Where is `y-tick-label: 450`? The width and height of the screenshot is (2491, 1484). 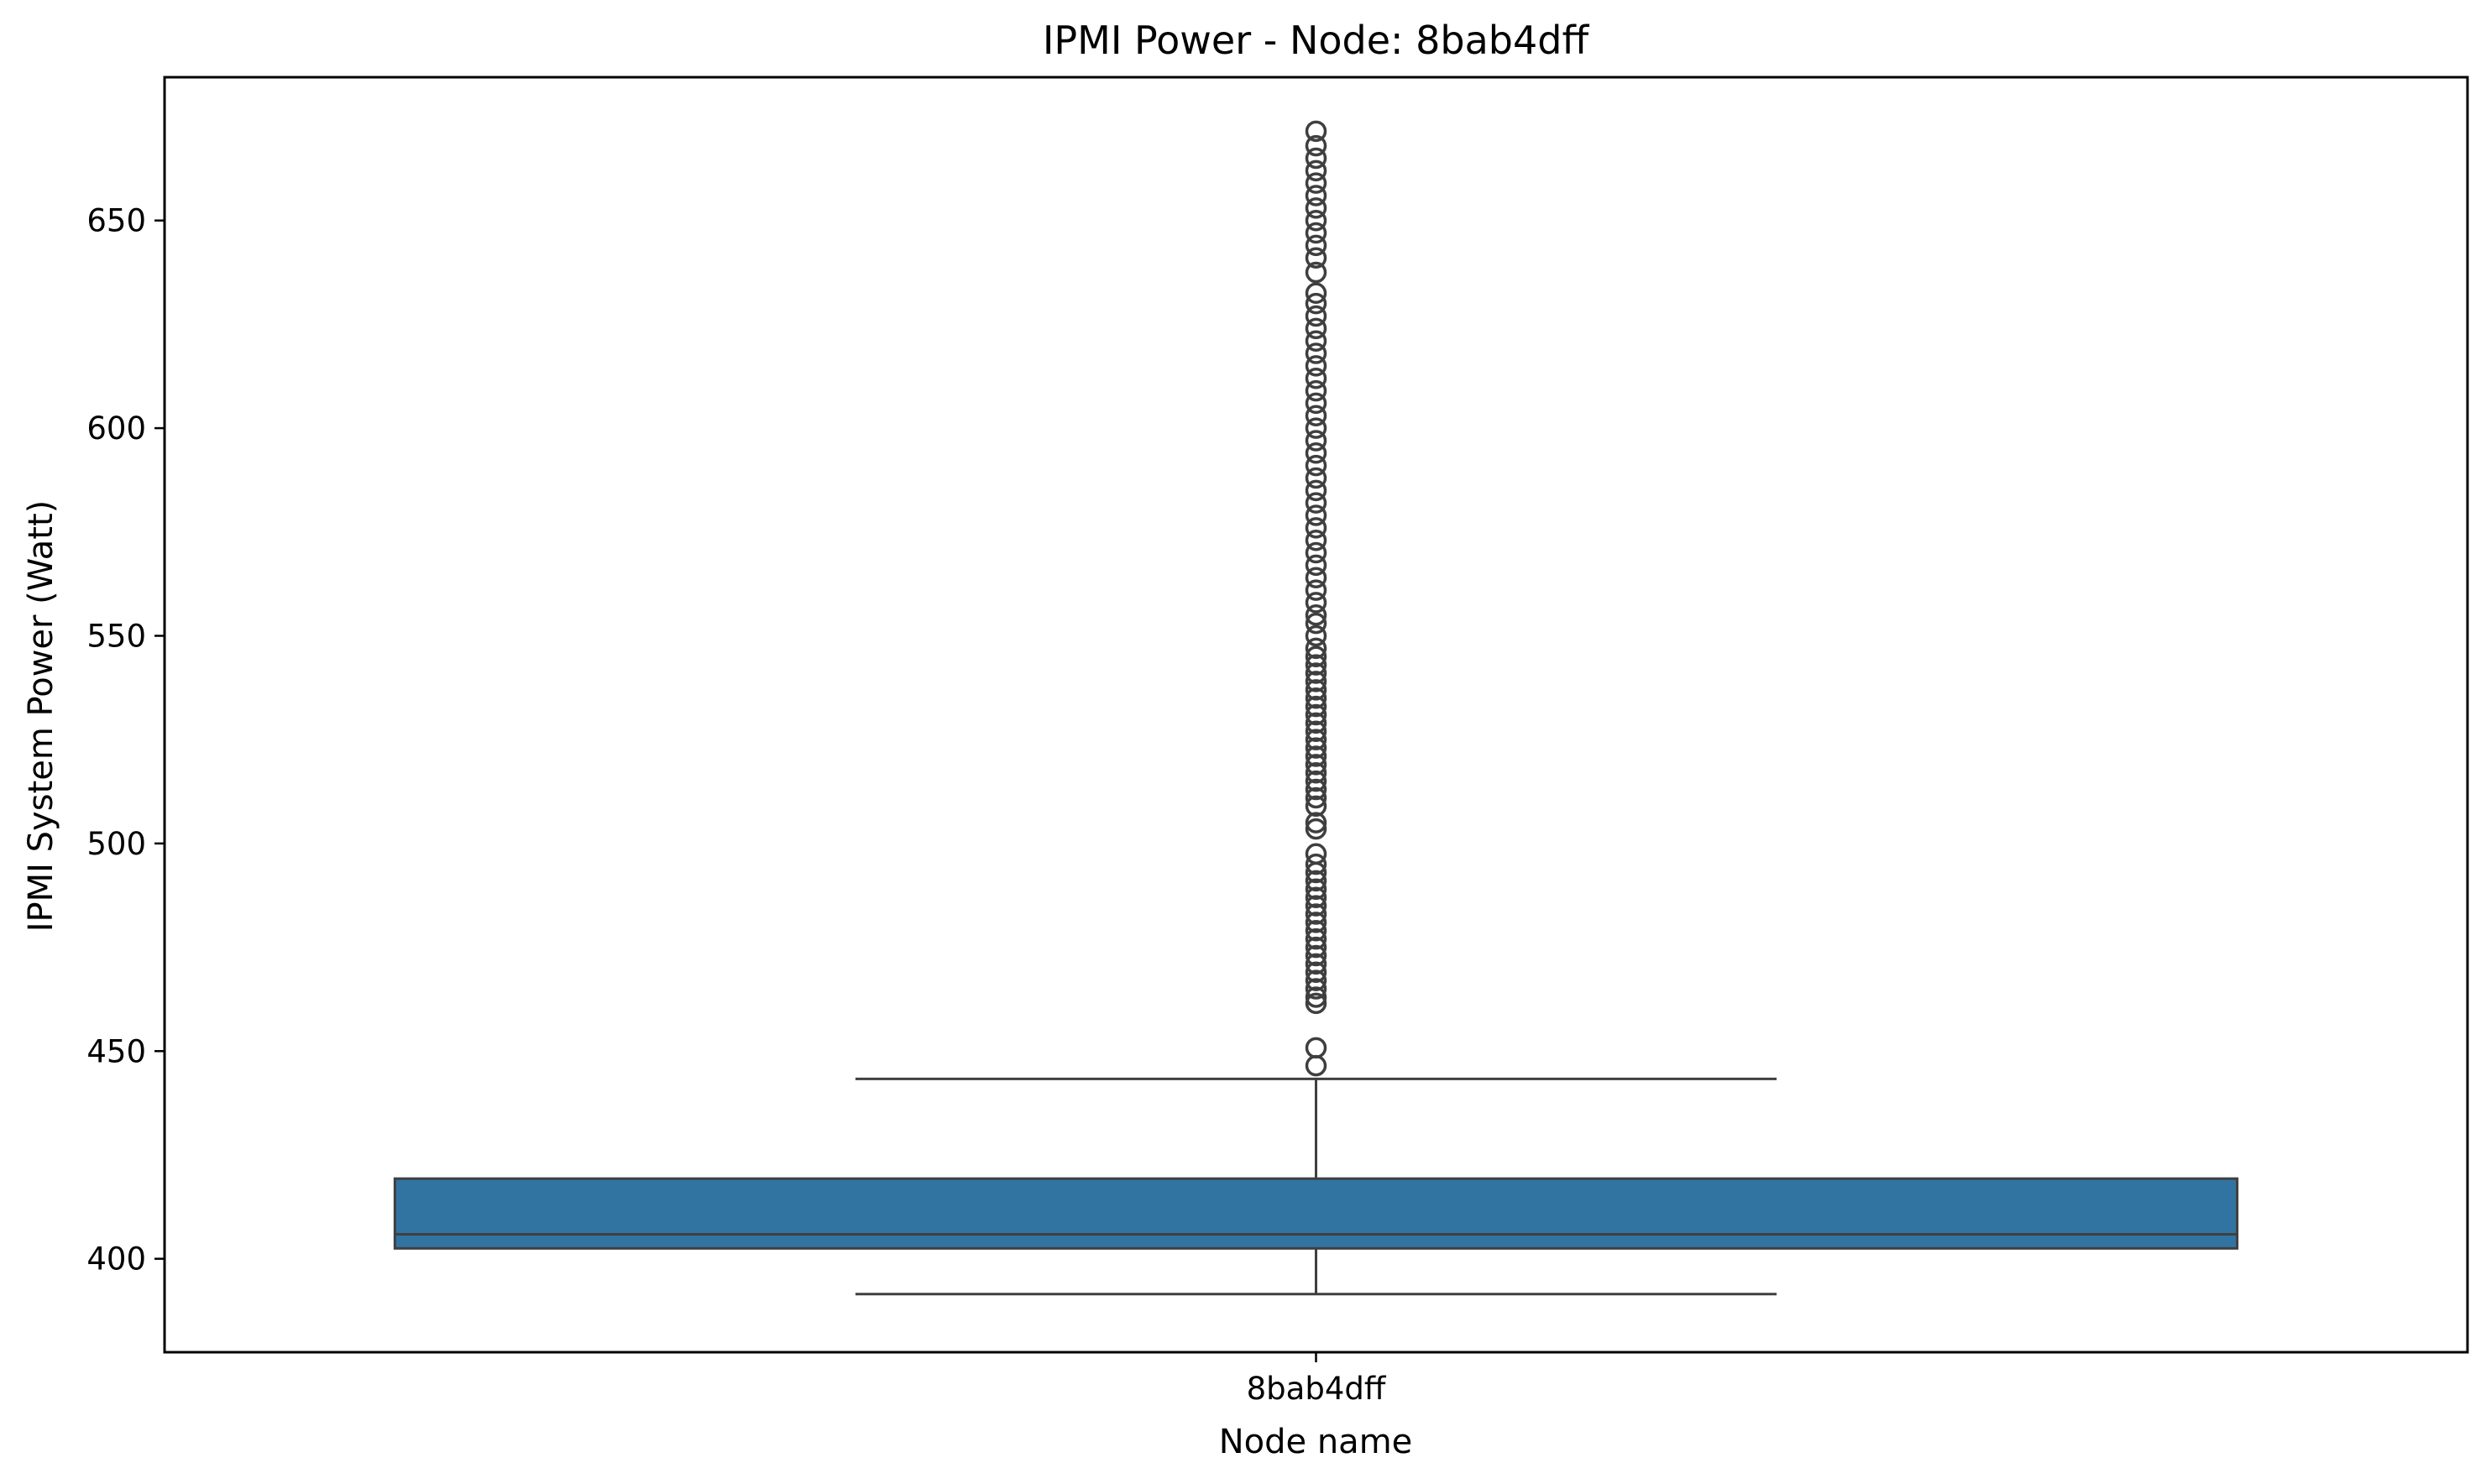
y-tick-label: 450 is located at coordinates (116, 1051).